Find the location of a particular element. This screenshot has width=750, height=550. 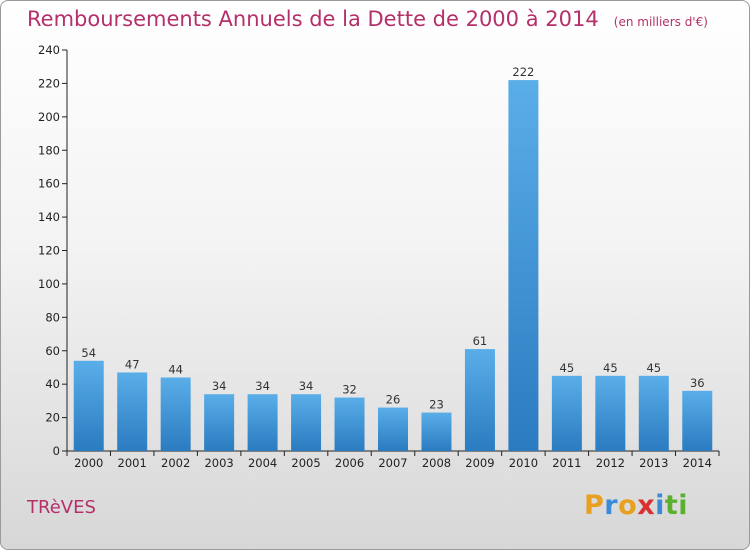

y-tick-label: 160 is located at coordinates (49, 184).